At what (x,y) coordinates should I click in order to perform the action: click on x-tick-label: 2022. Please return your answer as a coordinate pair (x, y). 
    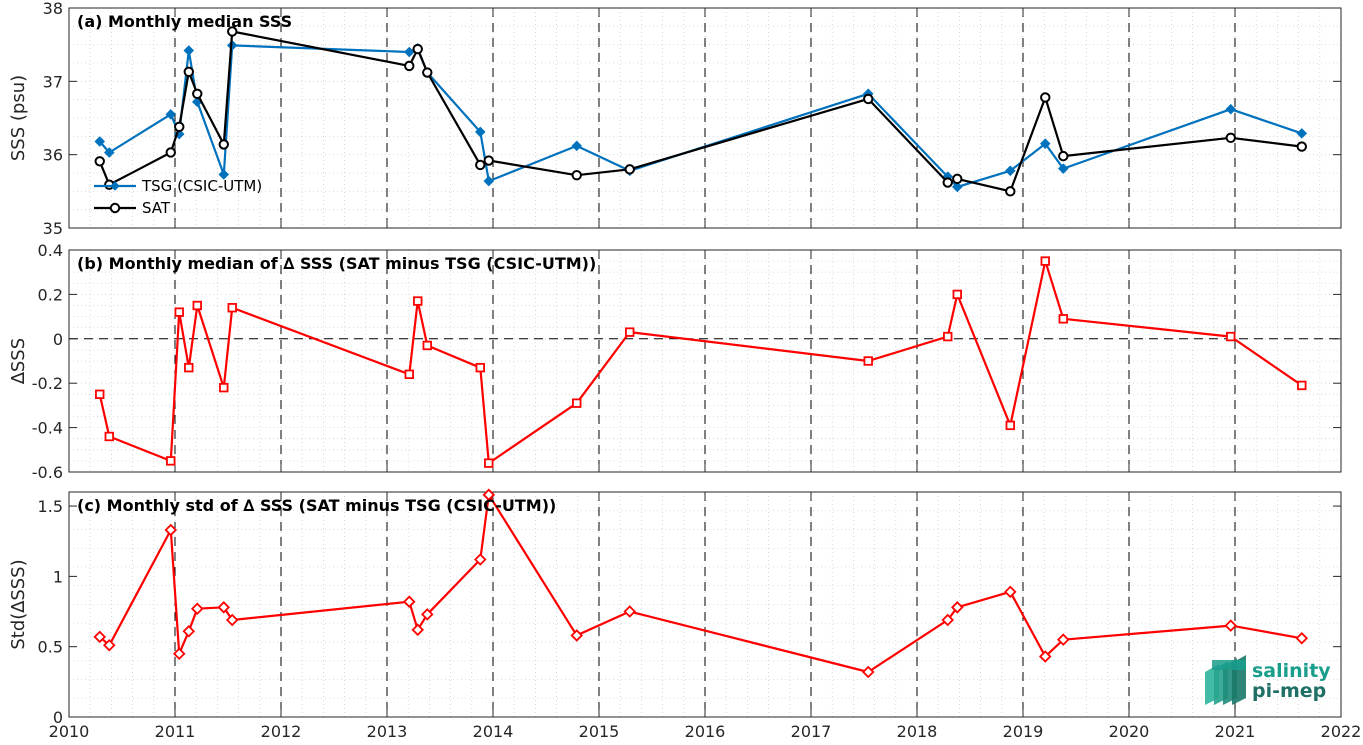
    Looking at the image, I should click on (1341, 731).